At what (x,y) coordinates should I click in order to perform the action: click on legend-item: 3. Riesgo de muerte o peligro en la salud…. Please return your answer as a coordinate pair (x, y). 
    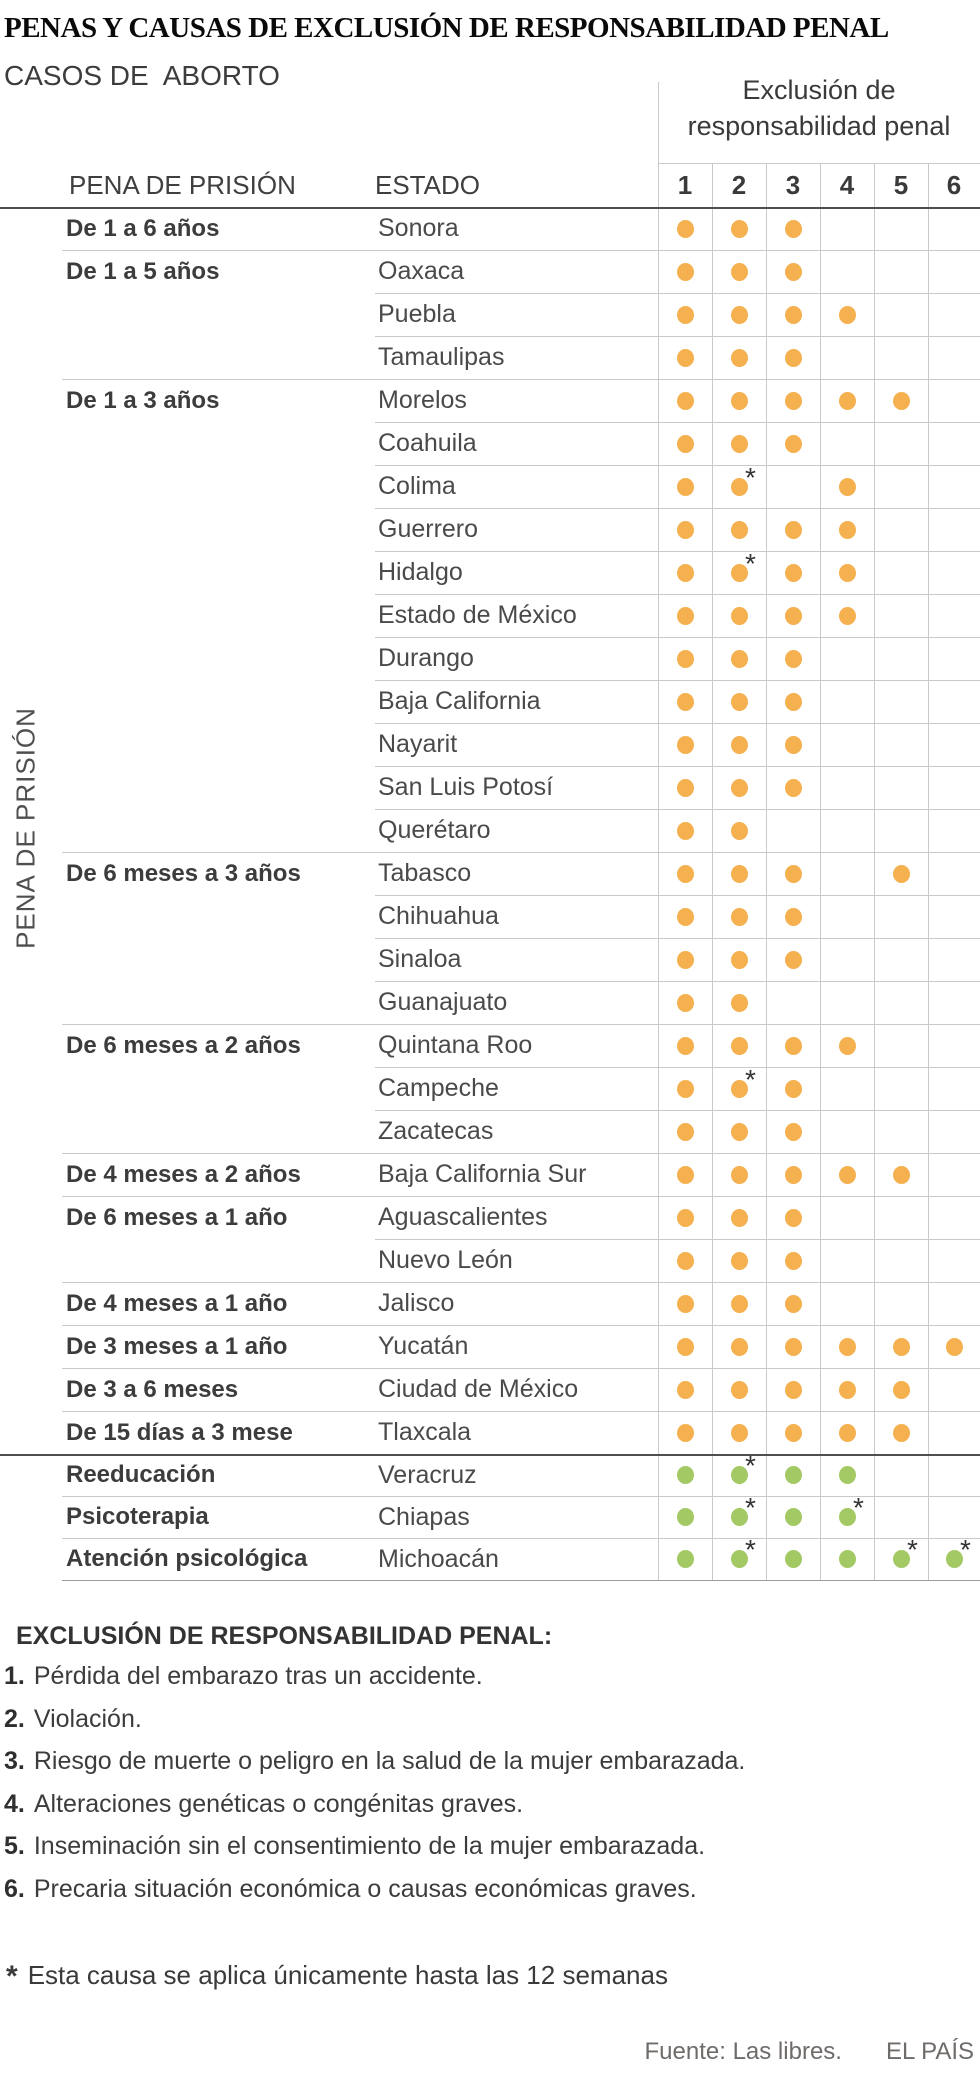
    Looking at the image, I should click on (374, 1761).